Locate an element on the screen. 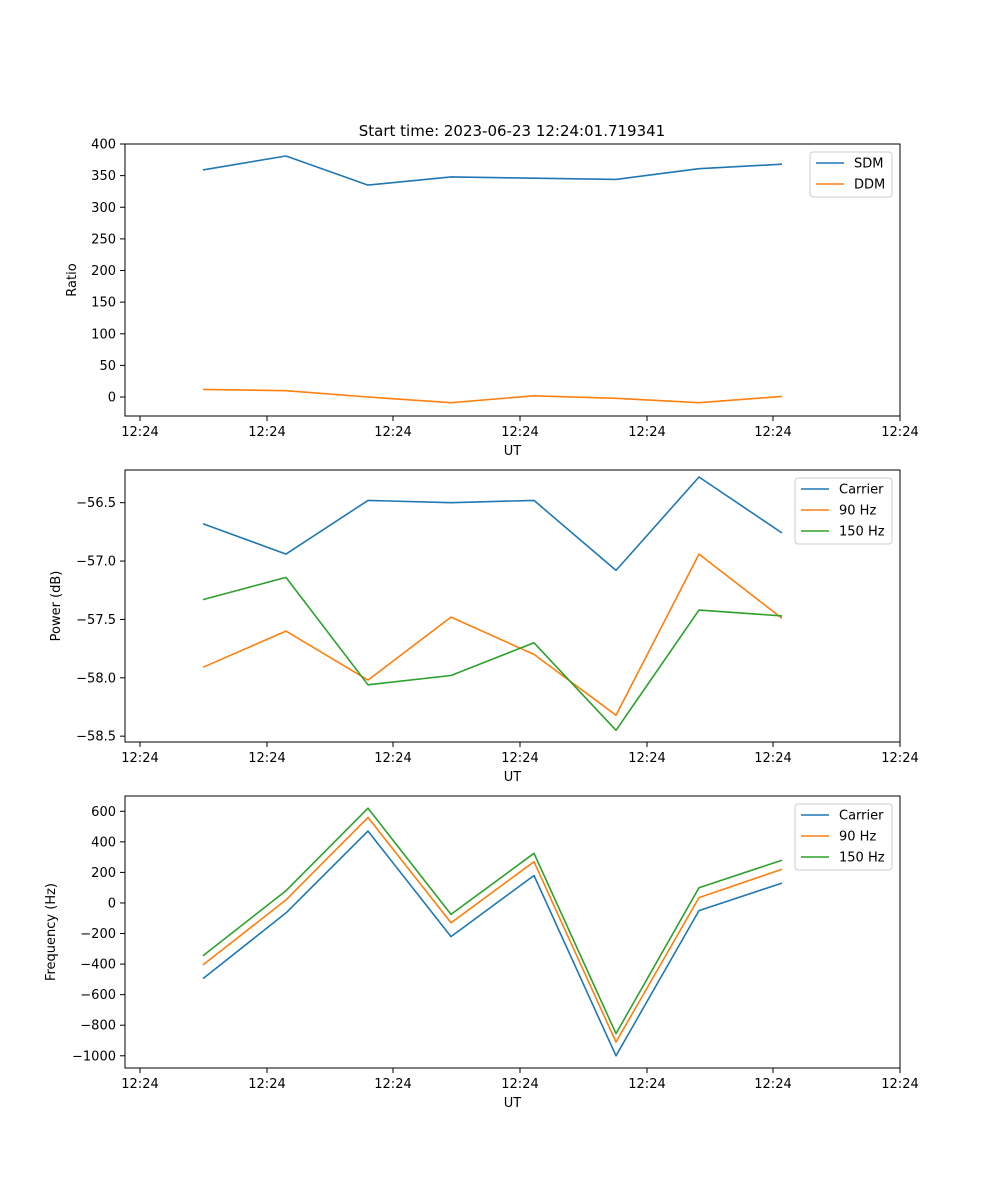 This screenshot has height=1200, width=1000. y-tick-label: −400 is located at coordinates (98, 965).